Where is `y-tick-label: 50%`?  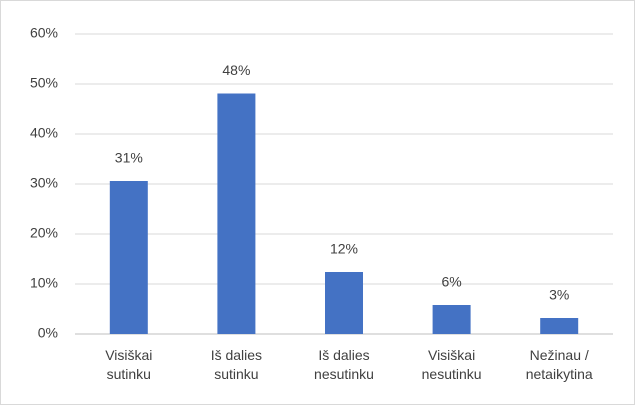
y-tick-label: 50% is located at coordinates (44, 83).